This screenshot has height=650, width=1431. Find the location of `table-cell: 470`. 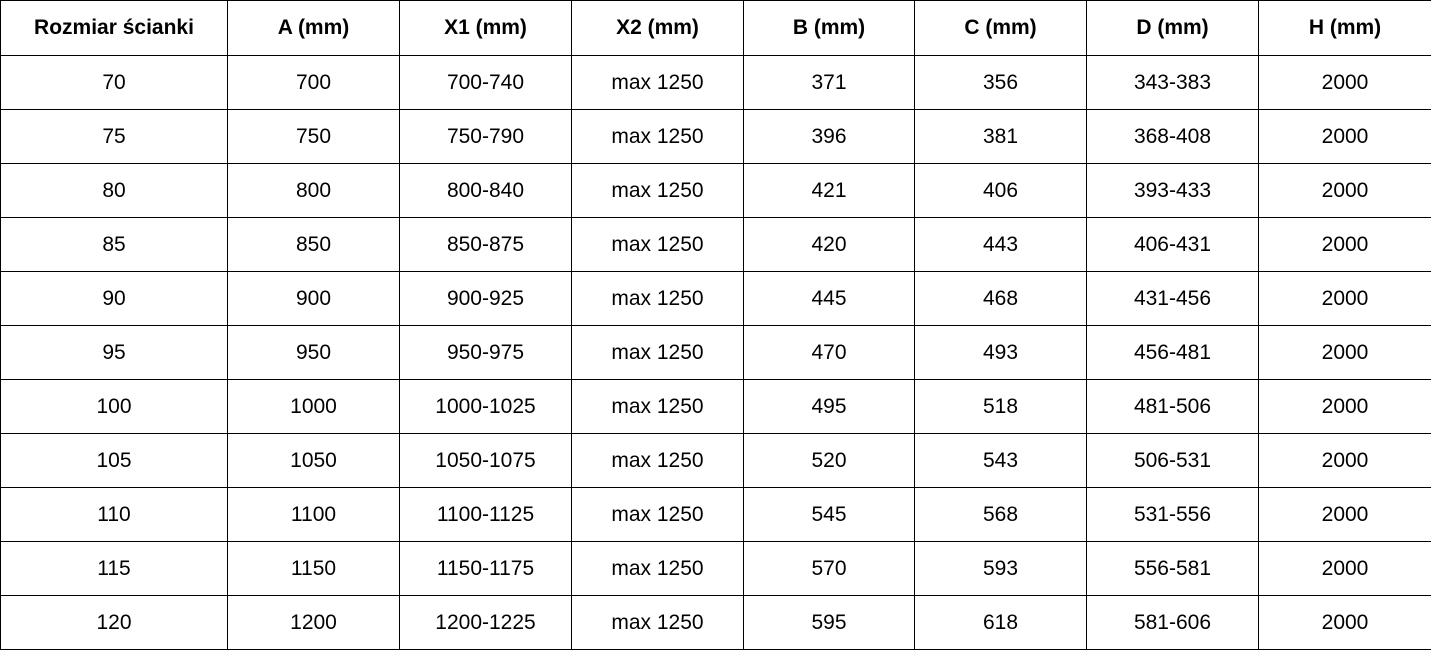

table-cell: 470 is located at coordinates (829, 353).